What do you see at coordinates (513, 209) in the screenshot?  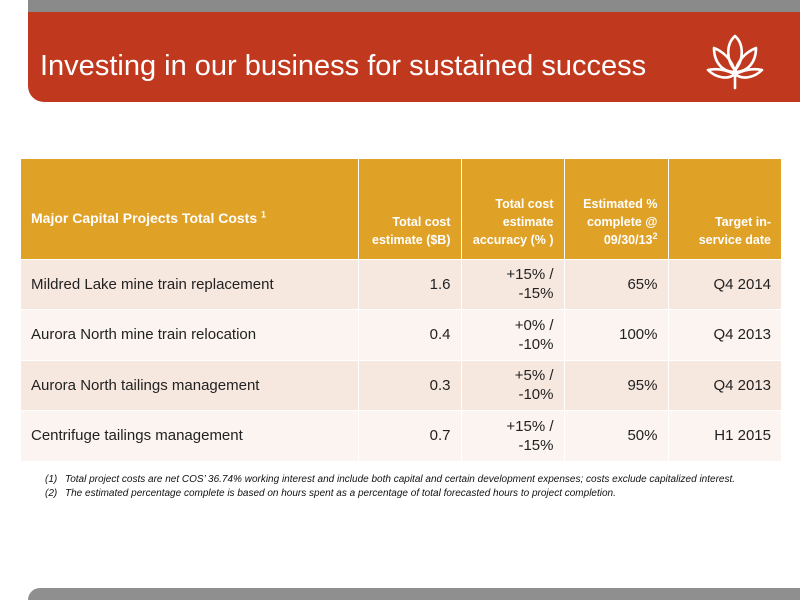 I see `header-accuracy: Total cost estimate accuracy (% )` at bounding box center [513, 209].